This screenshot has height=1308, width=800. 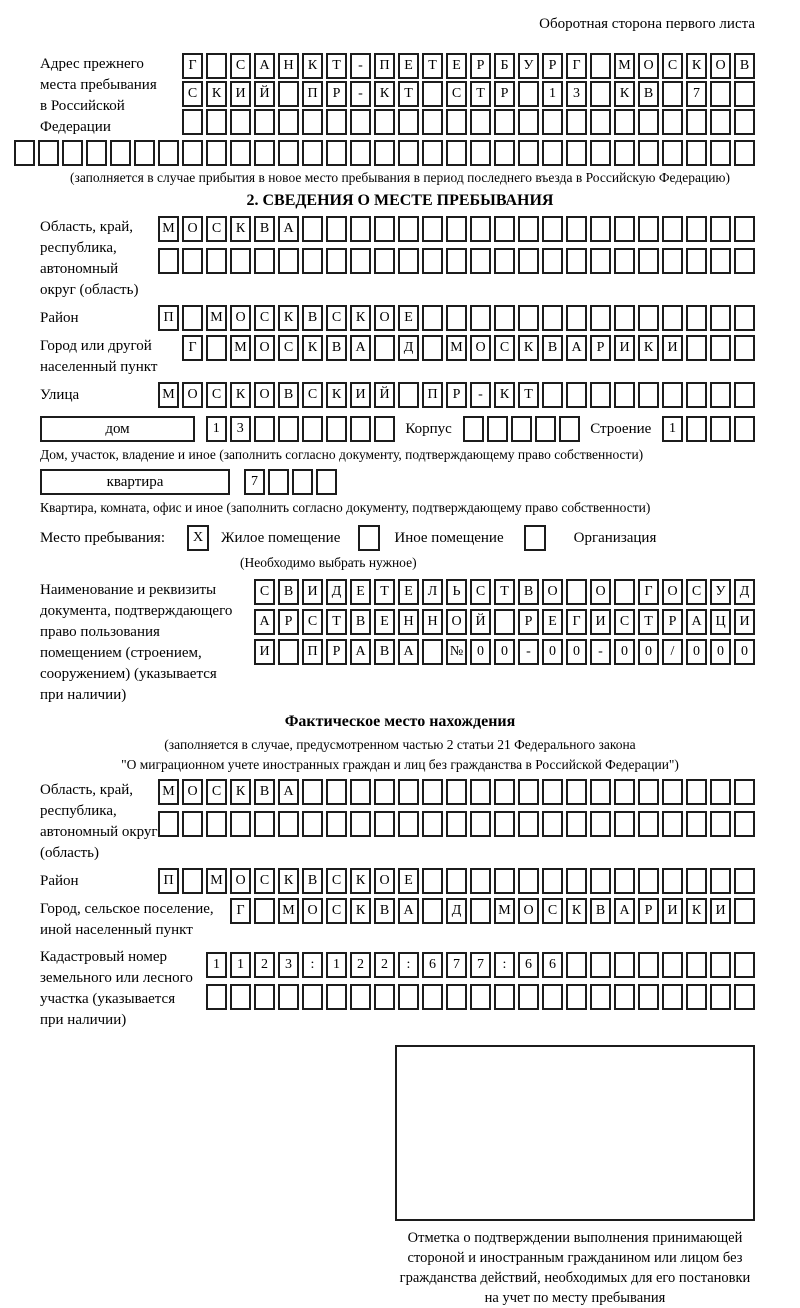 I want to click on char-cell: Й, so click(x=384, y=395).